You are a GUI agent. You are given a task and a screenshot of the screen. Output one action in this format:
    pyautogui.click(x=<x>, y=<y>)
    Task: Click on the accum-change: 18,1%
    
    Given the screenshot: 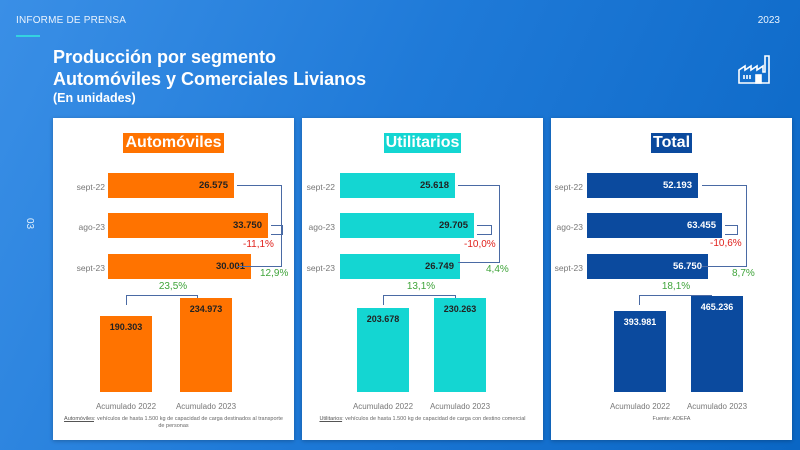 What is the action you would take?
    pyautogui.click(x=676, y=286)
    